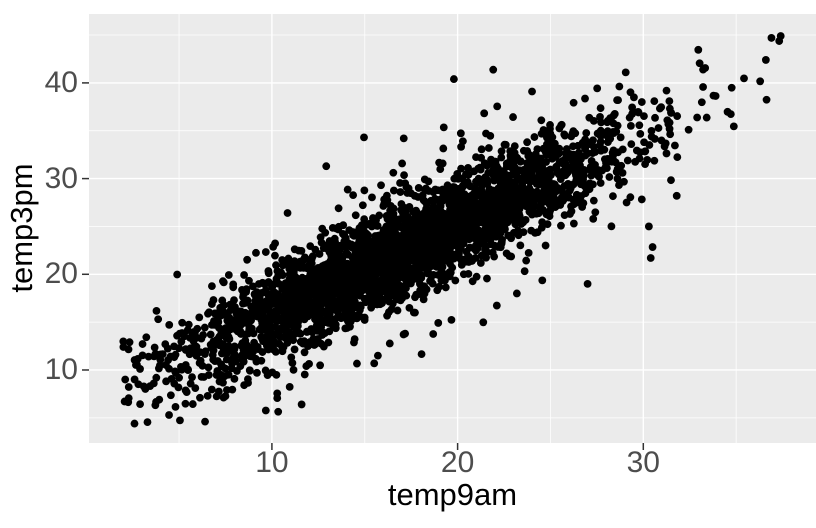  I want to click on x-axis-title: temp9am, so click(452, 494).